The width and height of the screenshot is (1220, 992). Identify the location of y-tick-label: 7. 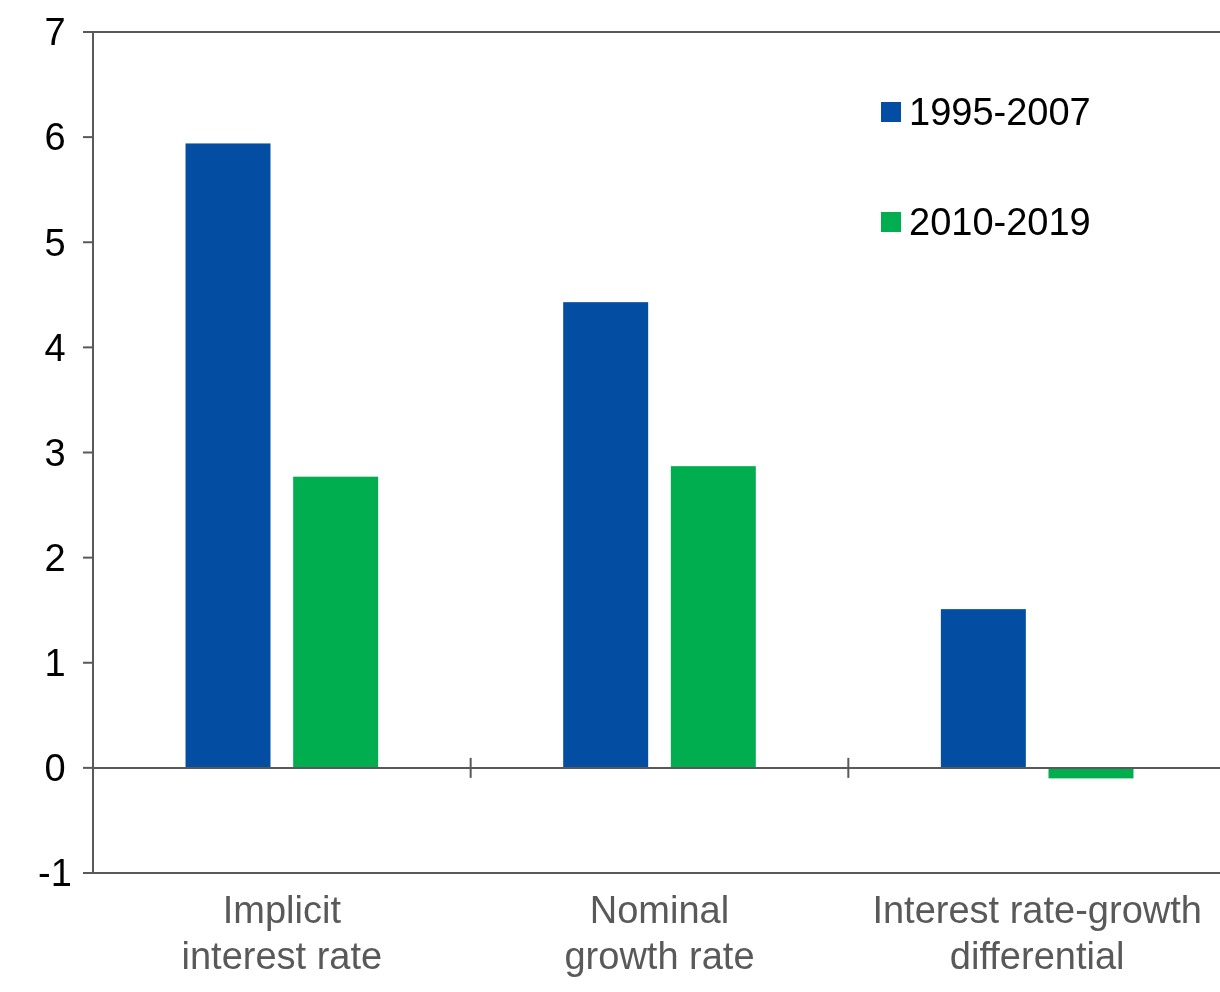
(55, 32).